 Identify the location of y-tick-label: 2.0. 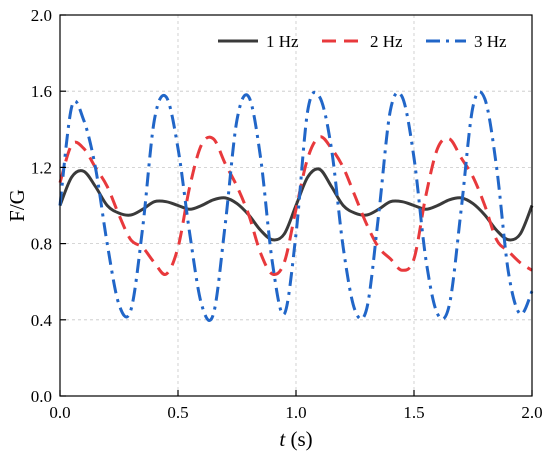
(41, 15).